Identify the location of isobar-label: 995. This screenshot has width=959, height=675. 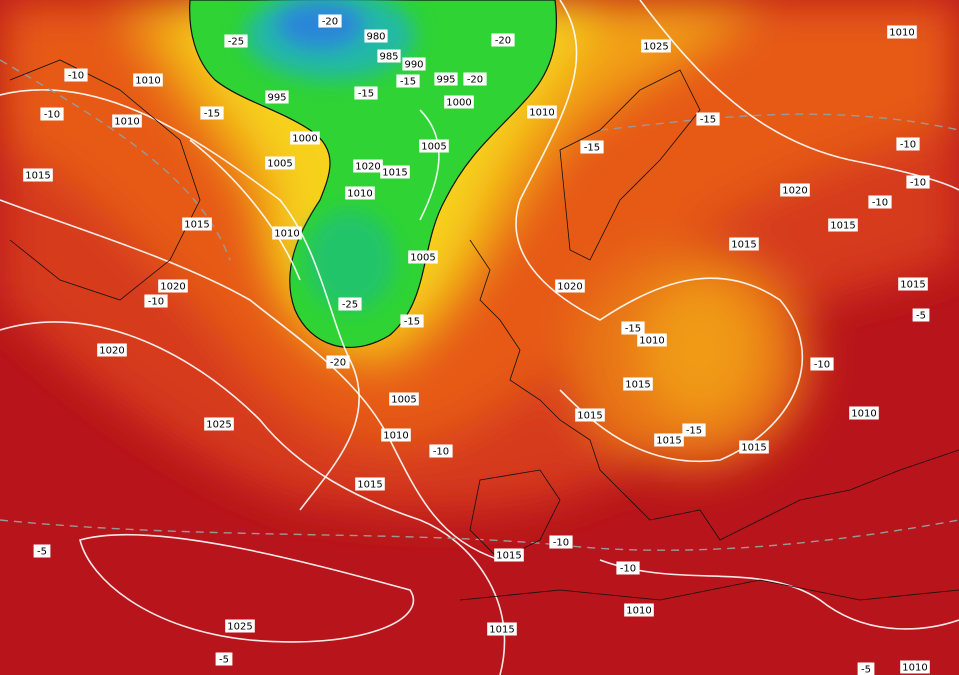
(276, 98).